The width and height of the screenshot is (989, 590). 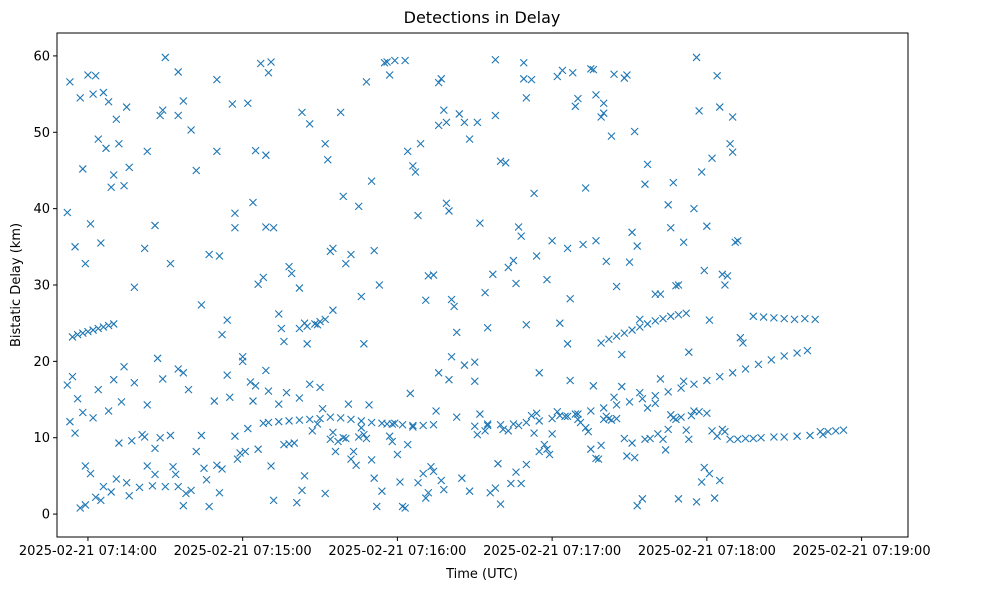 I want to click on y-tick-label: 0, so click(x=46, y=515).